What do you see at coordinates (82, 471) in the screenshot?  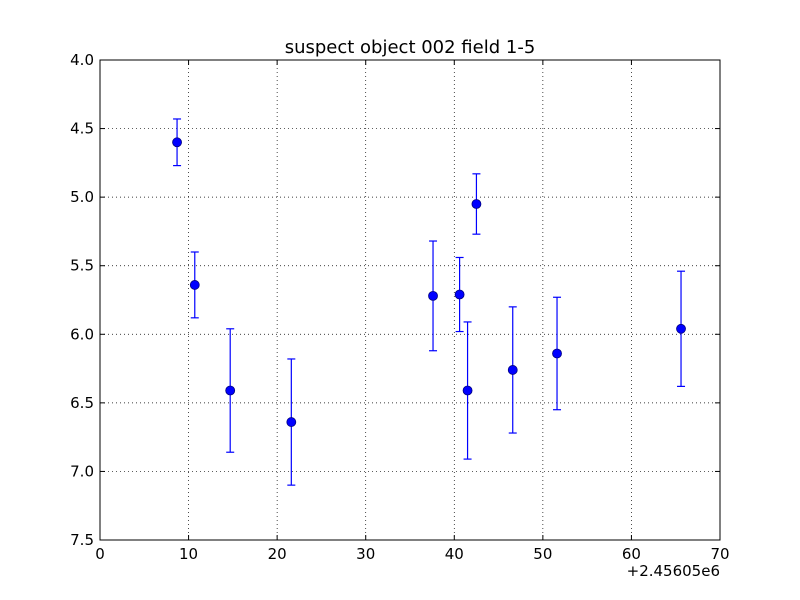 I see `y-tick-label: 7.0` at bounding box center [82, 471].